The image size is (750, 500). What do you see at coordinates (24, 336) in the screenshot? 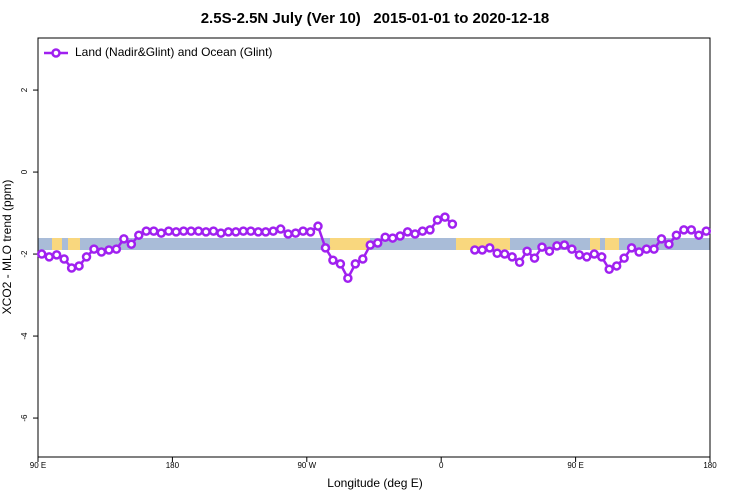
I see `y-tick-label: -4` at bounding box center [24, 336].